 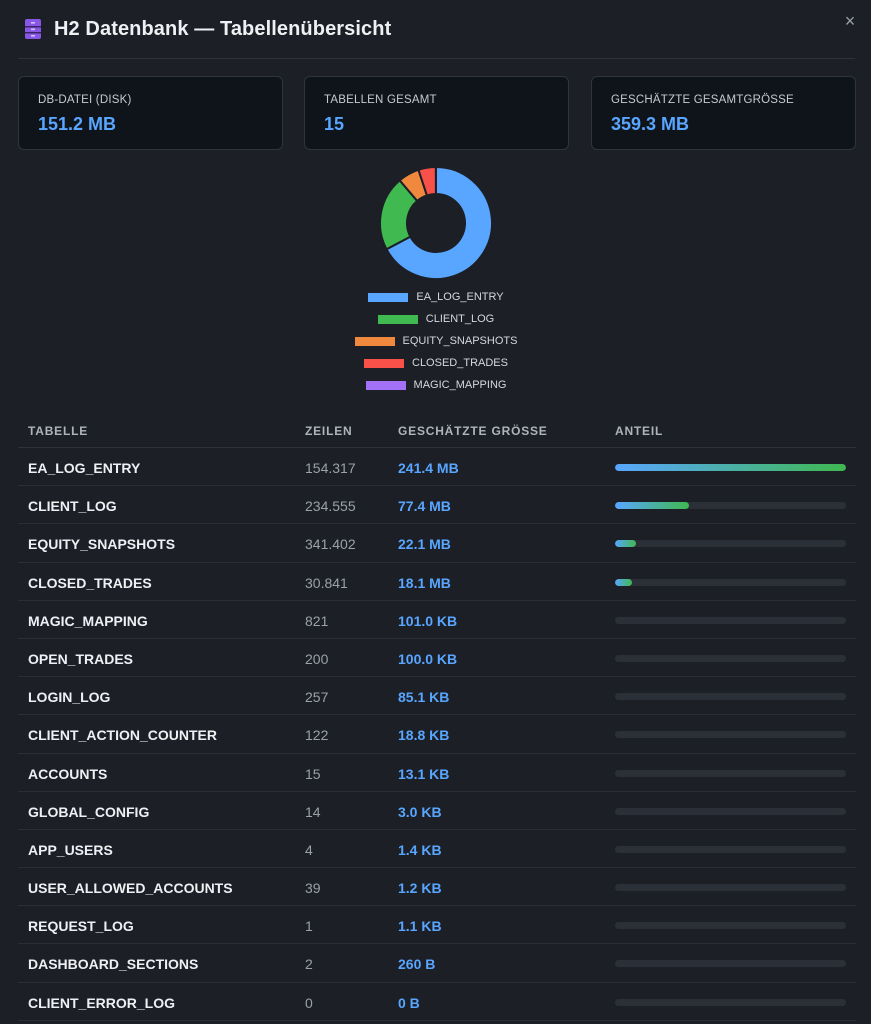 What do you see at coordinates (428, 468) in the screenshot?
I see `cell-size: 241.4 MB` at bounding box center [428, 468].